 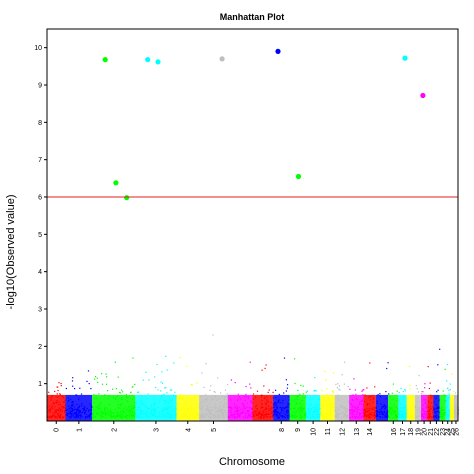 What do you see at coordinates (328, 431) in the screenshot?
I see `x-tick-label: 11` at bounding box center [328, 431].